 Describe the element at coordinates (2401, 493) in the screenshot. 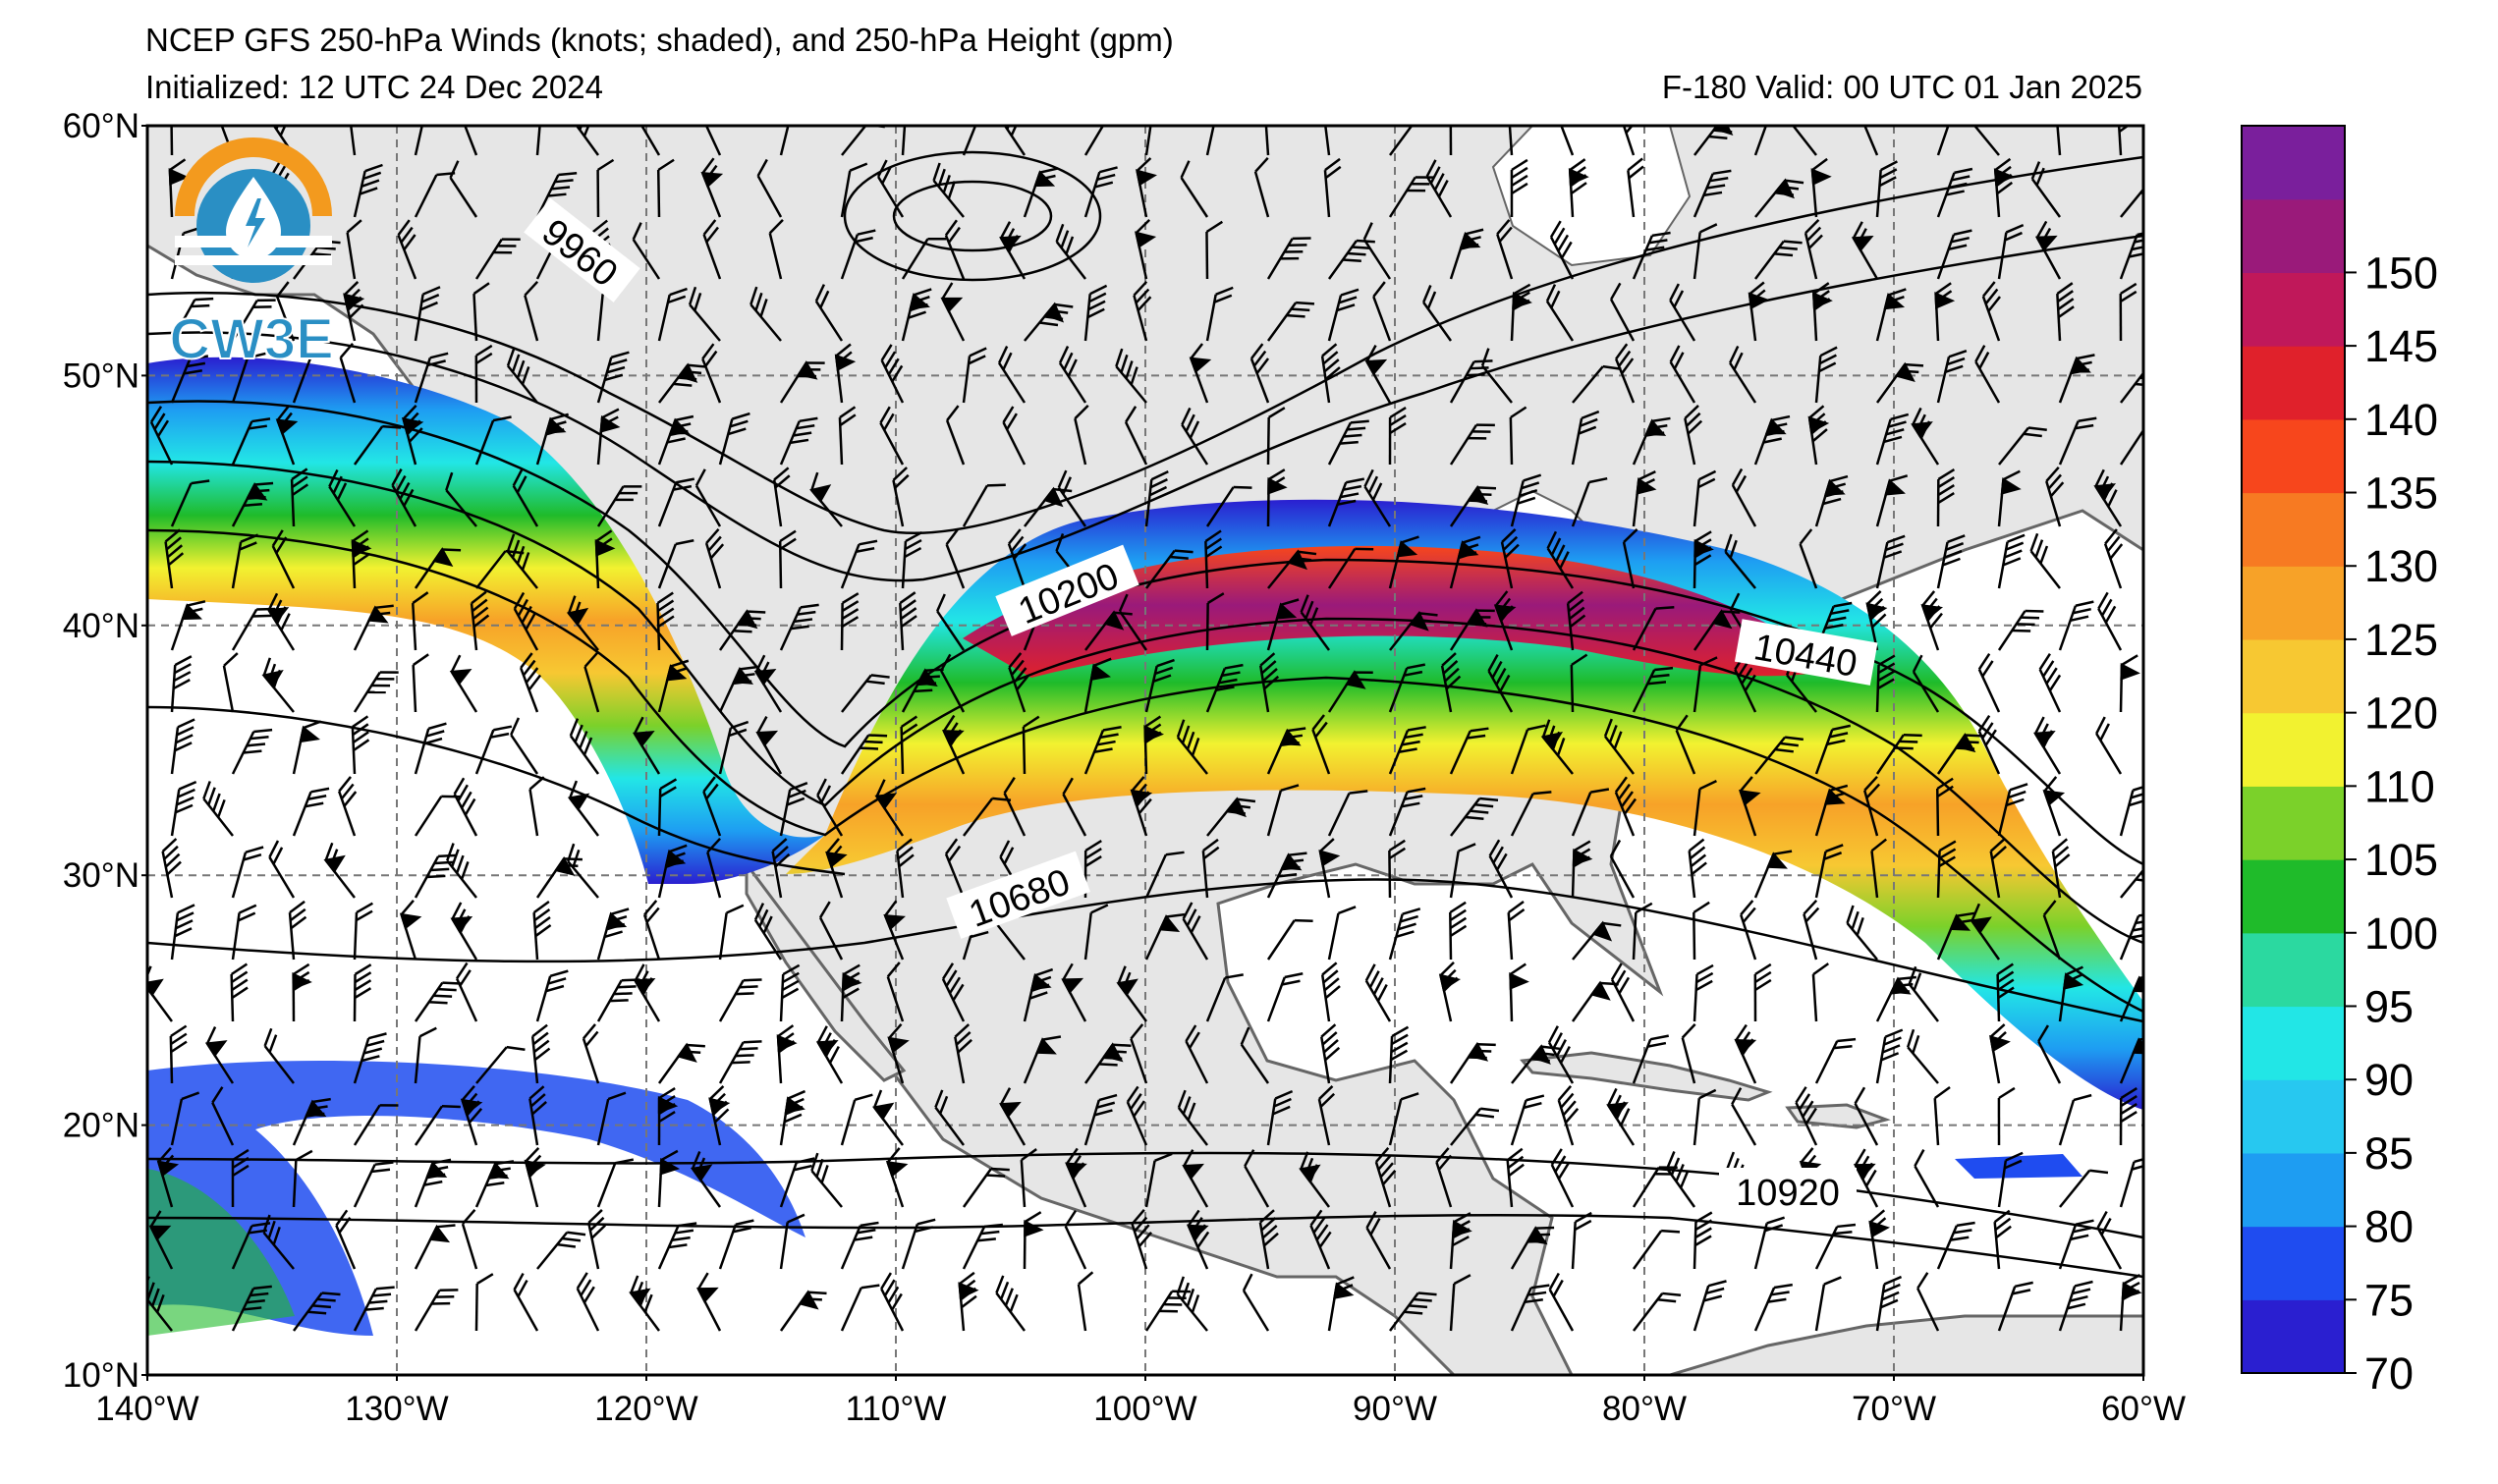

I see `colorbar-tick-label: 135` at that location.